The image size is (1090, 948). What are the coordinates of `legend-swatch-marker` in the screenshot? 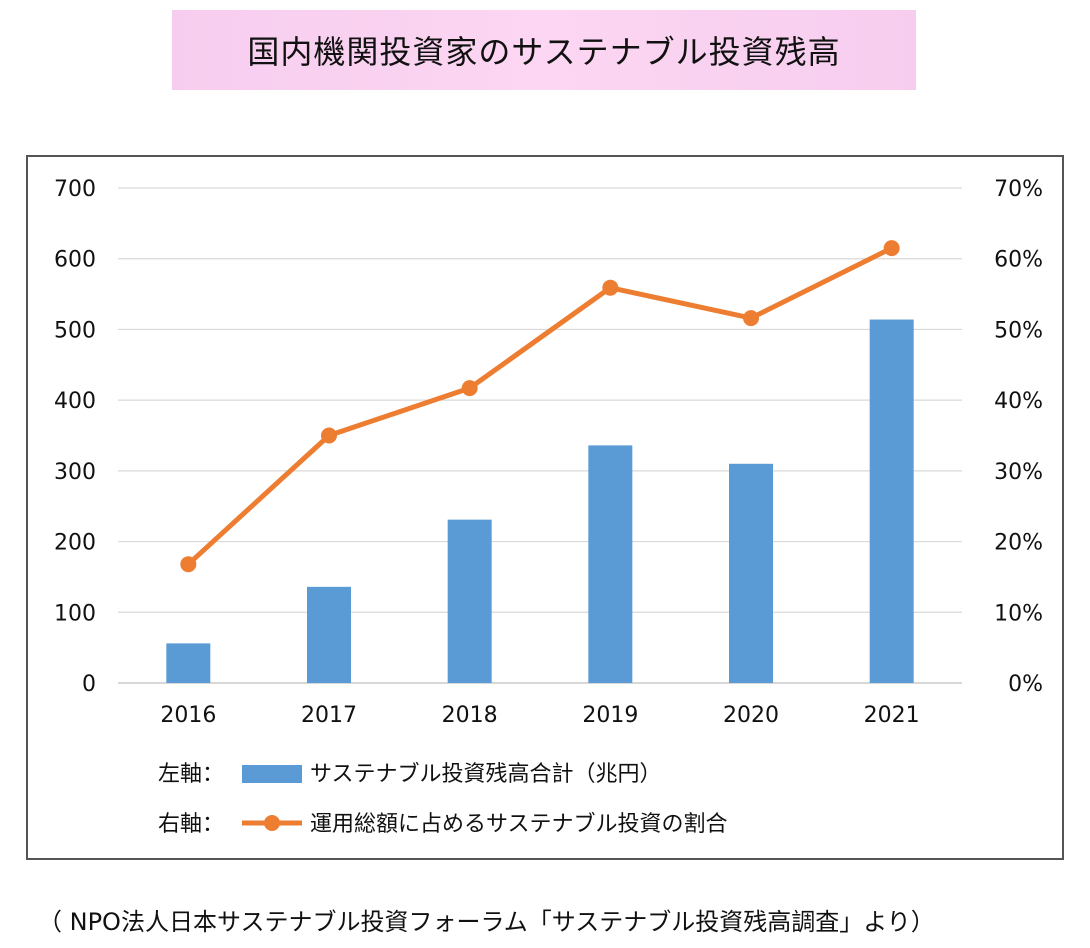 It's located at (272, 823).